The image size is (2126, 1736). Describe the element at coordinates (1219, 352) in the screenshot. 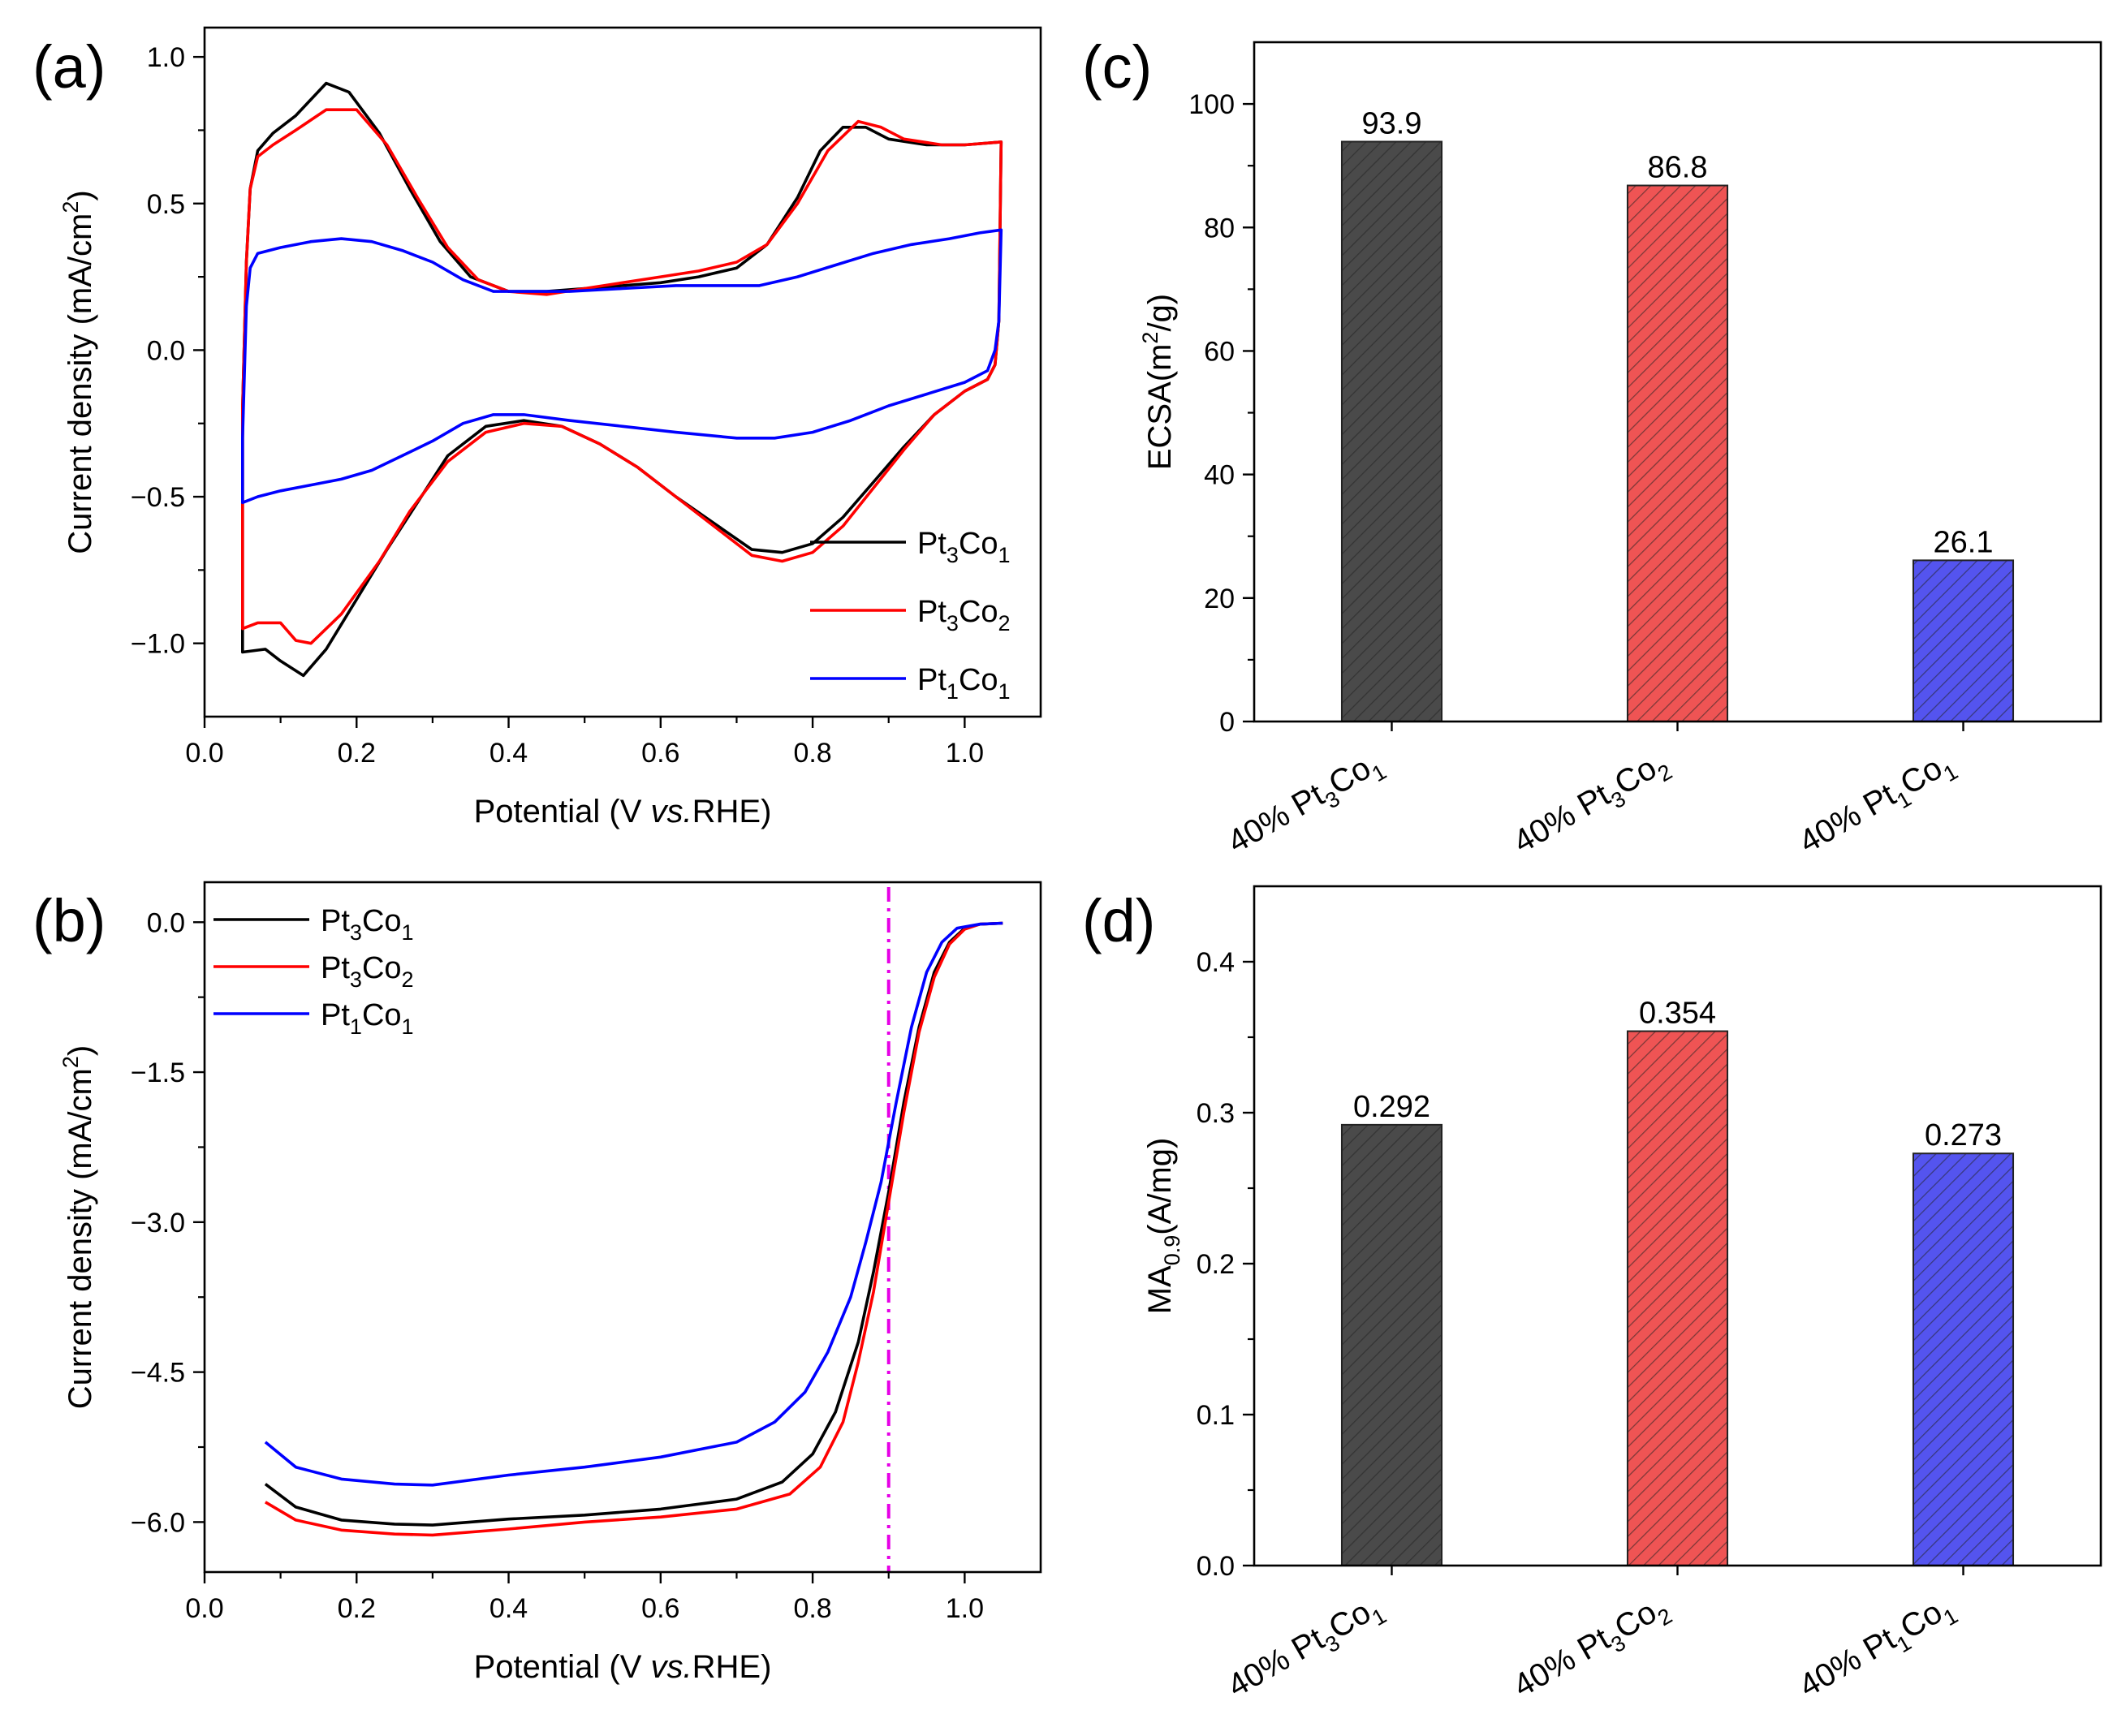

I see `y-tick-label: 60` at that location.